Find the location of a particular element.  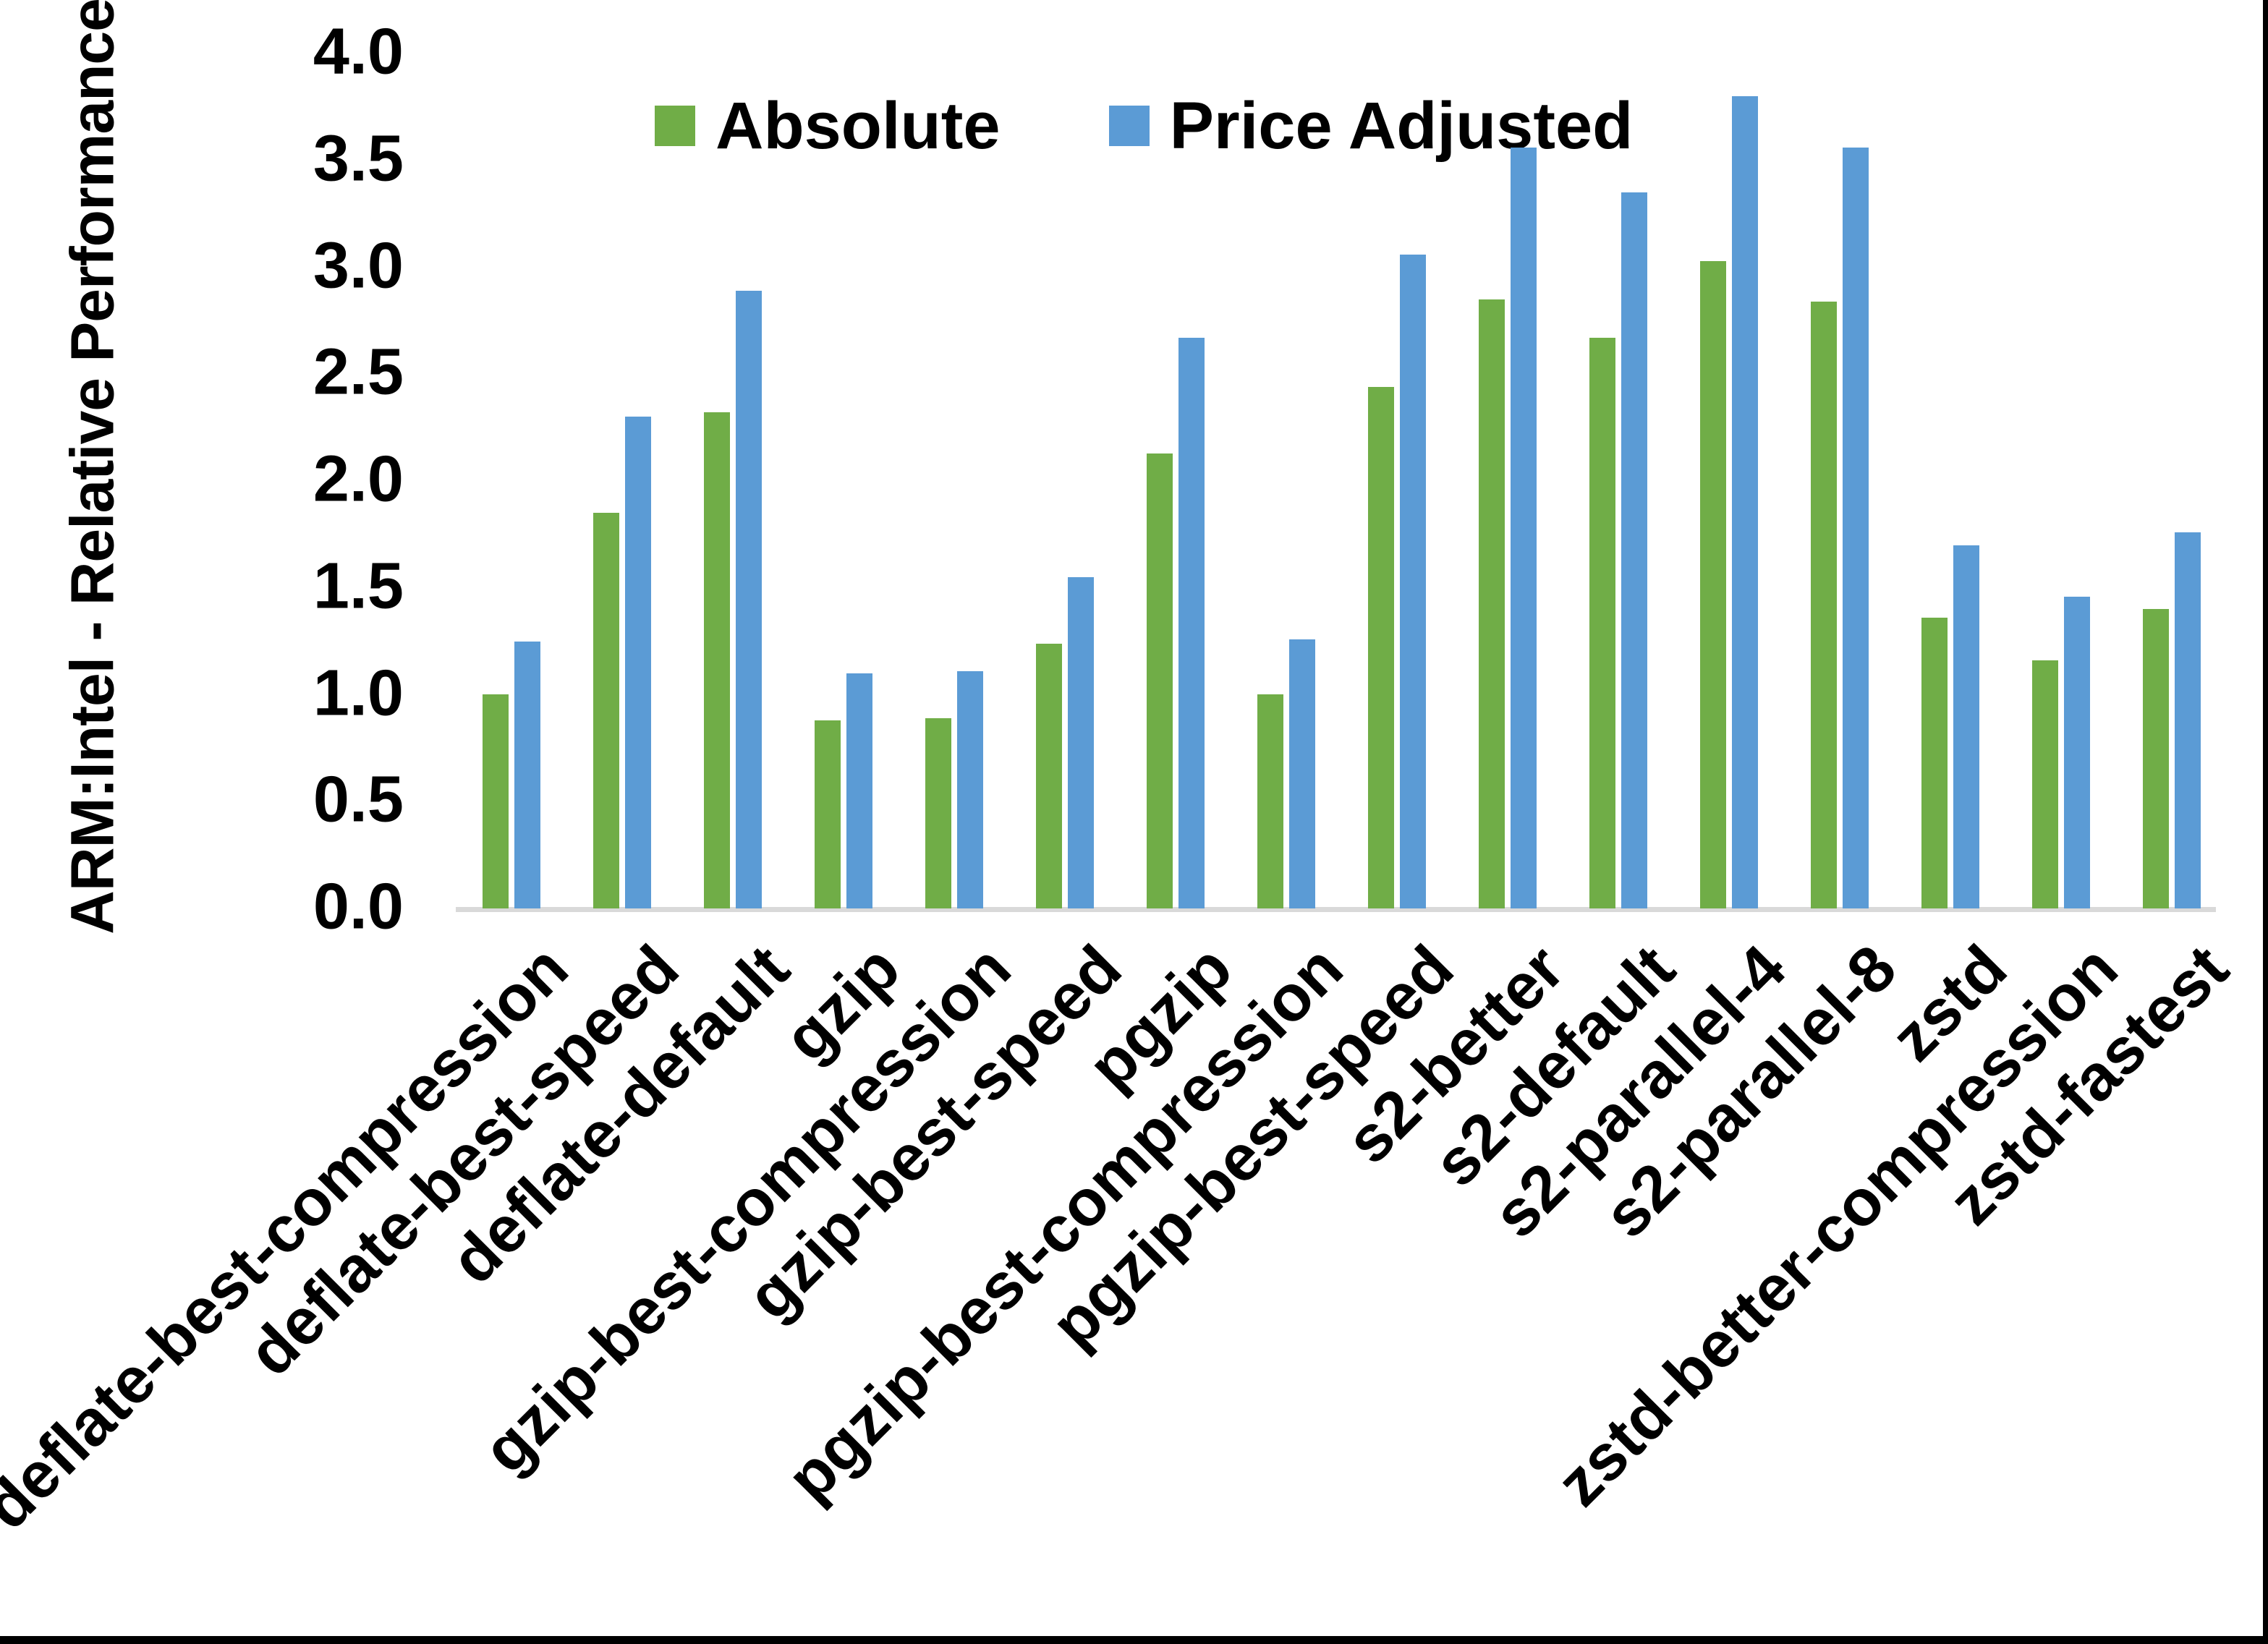

y-tick-label-3.0: 3.0 is located at coordinates (358, 265).